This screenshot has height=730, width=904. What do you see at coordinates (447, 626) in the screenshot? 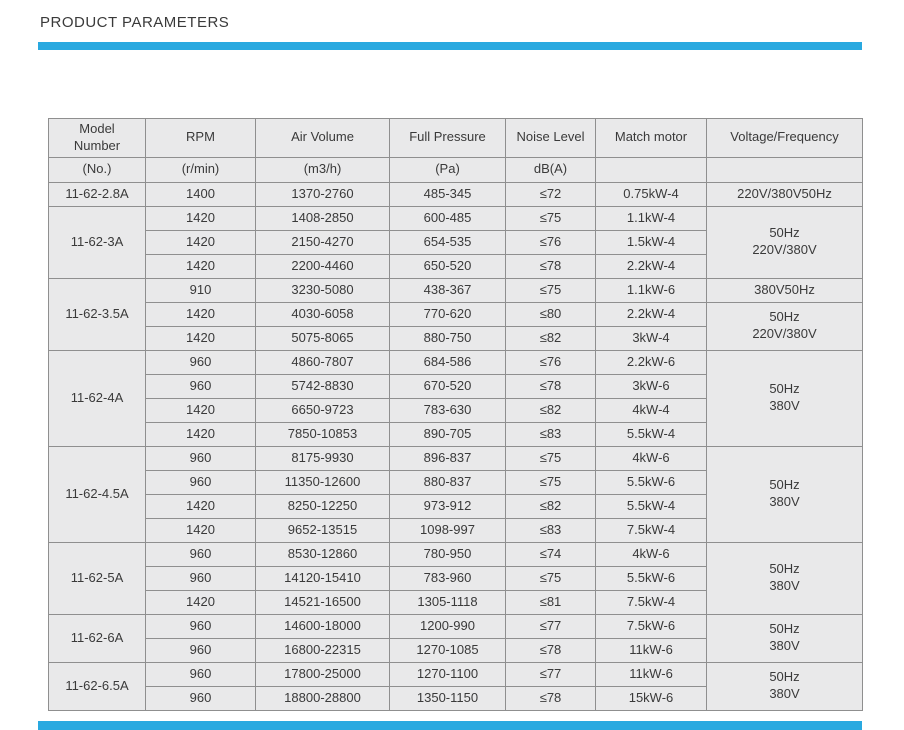
I see `pressure-cell: 1200-990` at bounding box center [447, 626].